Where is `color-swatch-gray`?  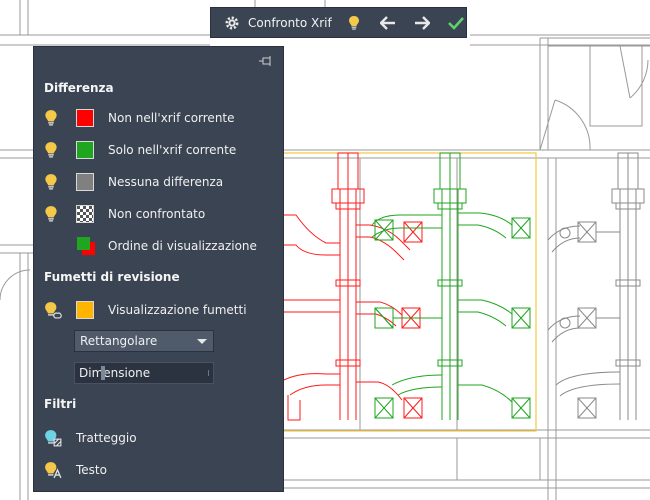
color-swatch-gray is located at coordinates (85, 182).